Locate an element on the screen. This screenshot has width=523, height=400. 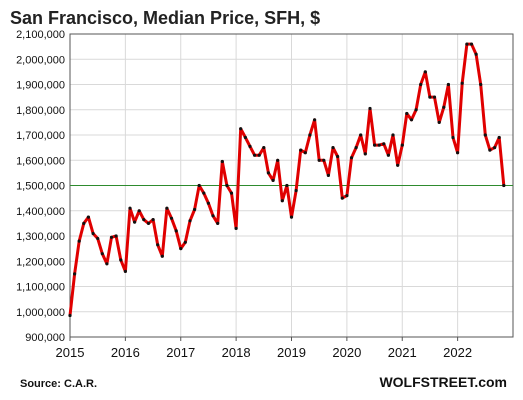
y-tick-label: 2,000,000 is located at coordinates (40, 60).